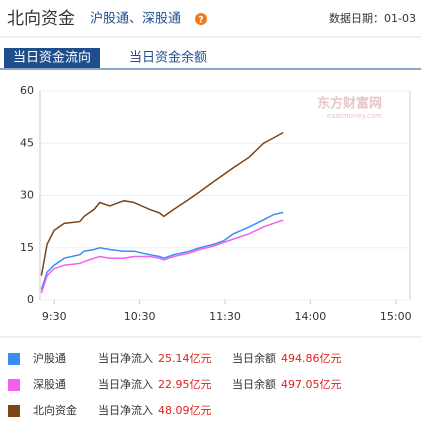 The width and height of the screenshot is (421, 431). I want to click on legend-name: 沪股通, so click(49, 358).